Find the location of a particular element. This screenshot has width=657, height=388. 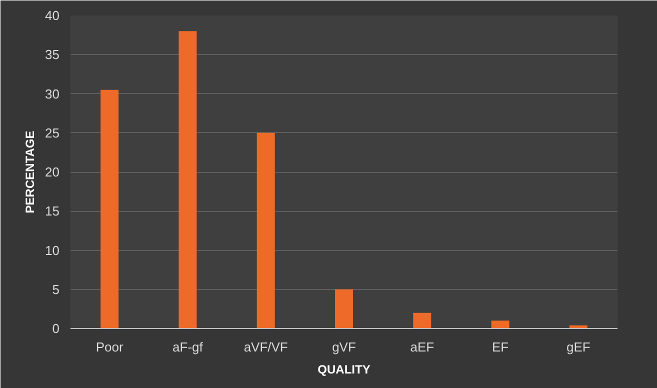

y-tick-label: 40 is located at coordinates (52, 15).